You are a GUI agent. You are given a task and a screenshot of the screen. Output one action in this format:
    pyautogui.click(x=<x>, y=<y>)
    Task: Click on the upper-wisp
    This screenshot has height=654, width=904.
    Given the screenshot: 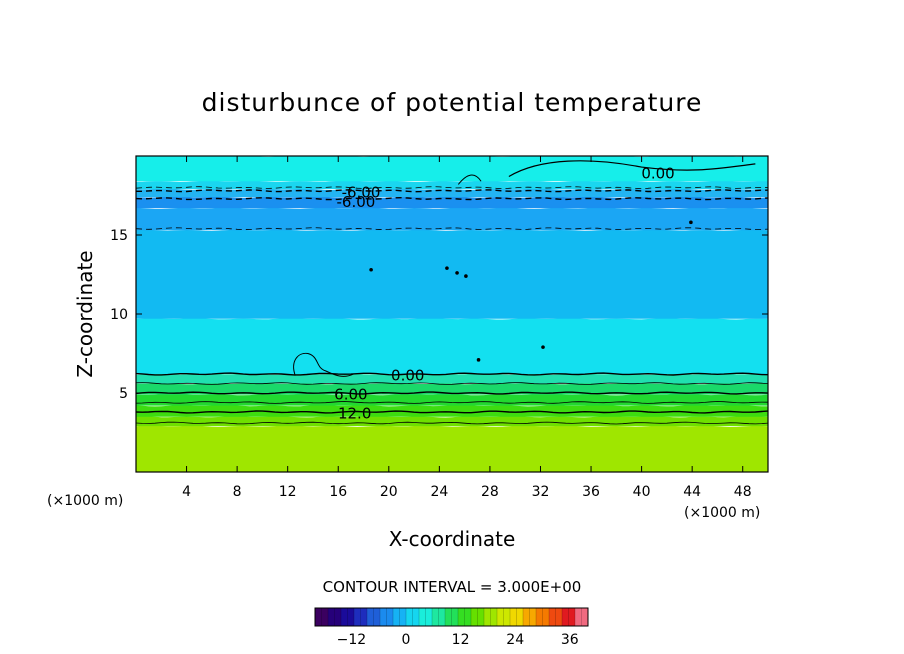 What is the action you would take?
    pyautogui.click(x=469, y=179)
    